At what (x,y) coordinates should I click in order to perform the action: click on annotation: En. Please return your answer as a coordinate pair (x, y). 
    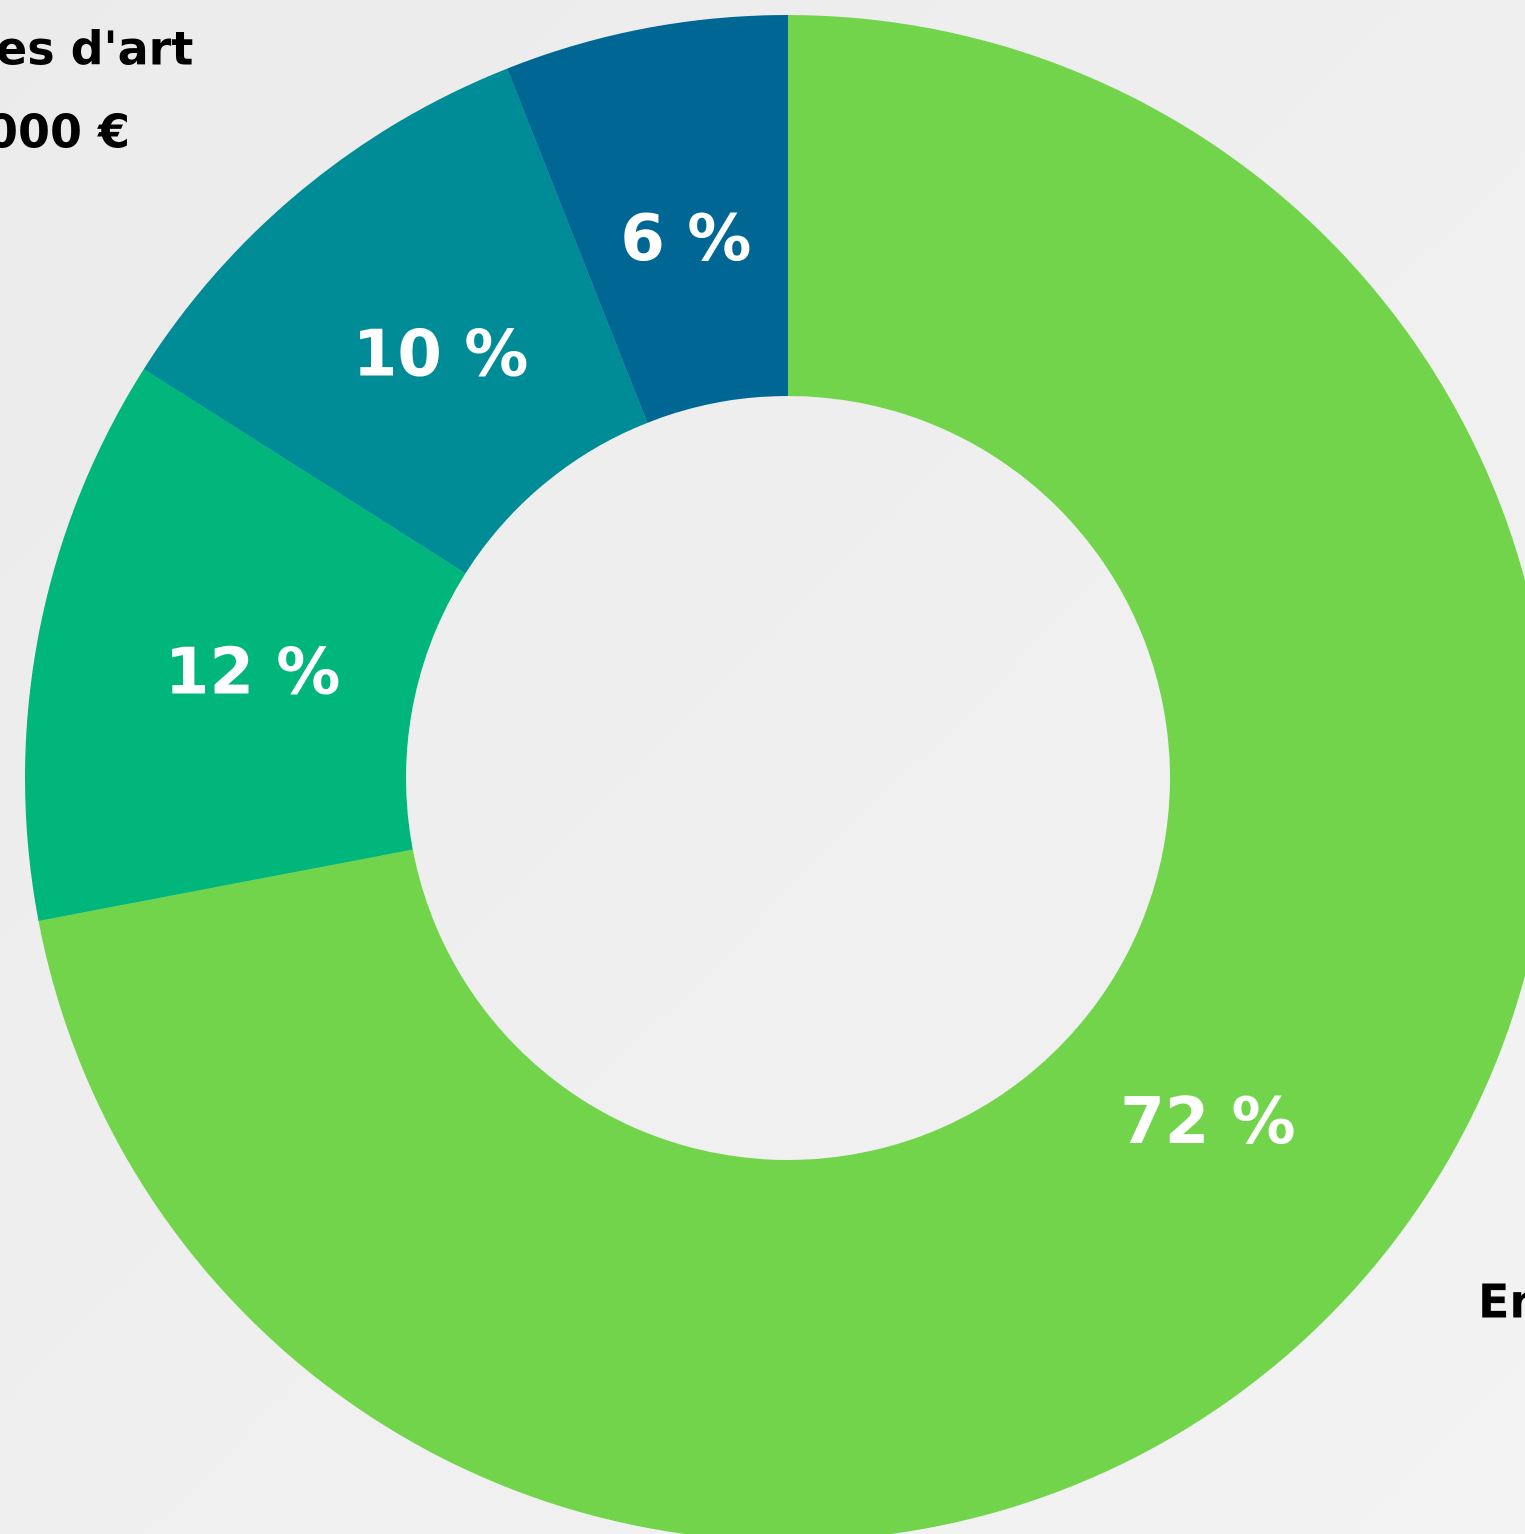
    Looking at the image, I should click on (1501, 1302).